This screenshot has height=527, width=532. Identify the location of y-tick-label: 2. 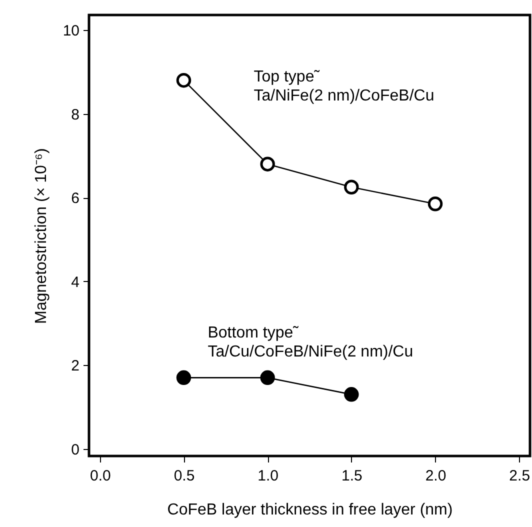
(75, 366).